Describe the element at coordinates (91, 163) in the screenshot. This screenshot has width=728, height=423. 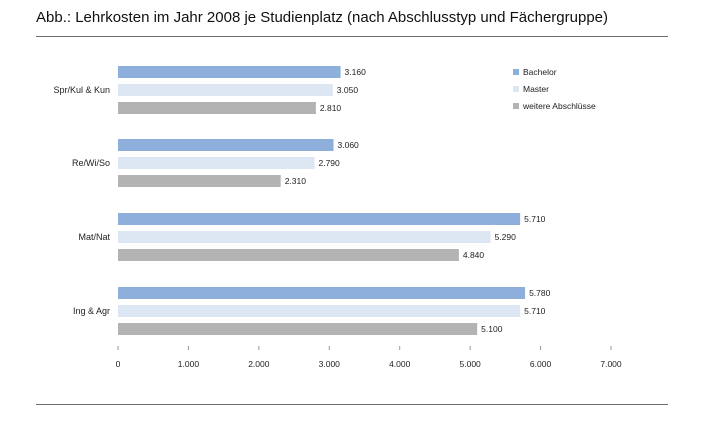
I see `category-label: Re/Wi/So` at that location.